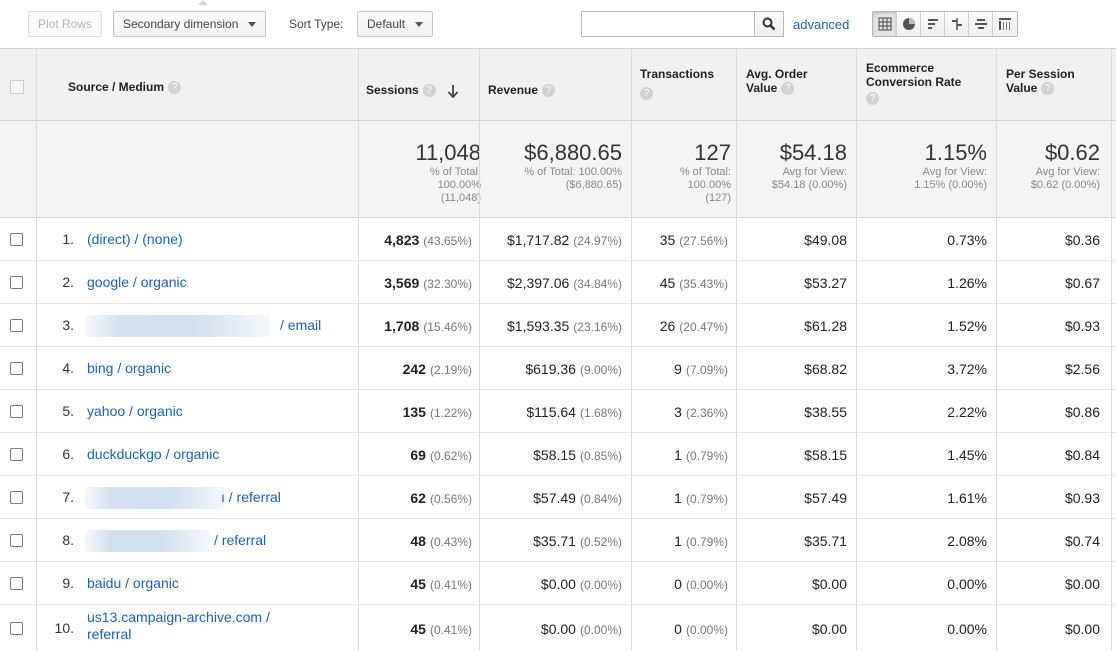 The height and width of the screenshot is (651, 1116). I want to click on performance-view-button, so click(933, 24).